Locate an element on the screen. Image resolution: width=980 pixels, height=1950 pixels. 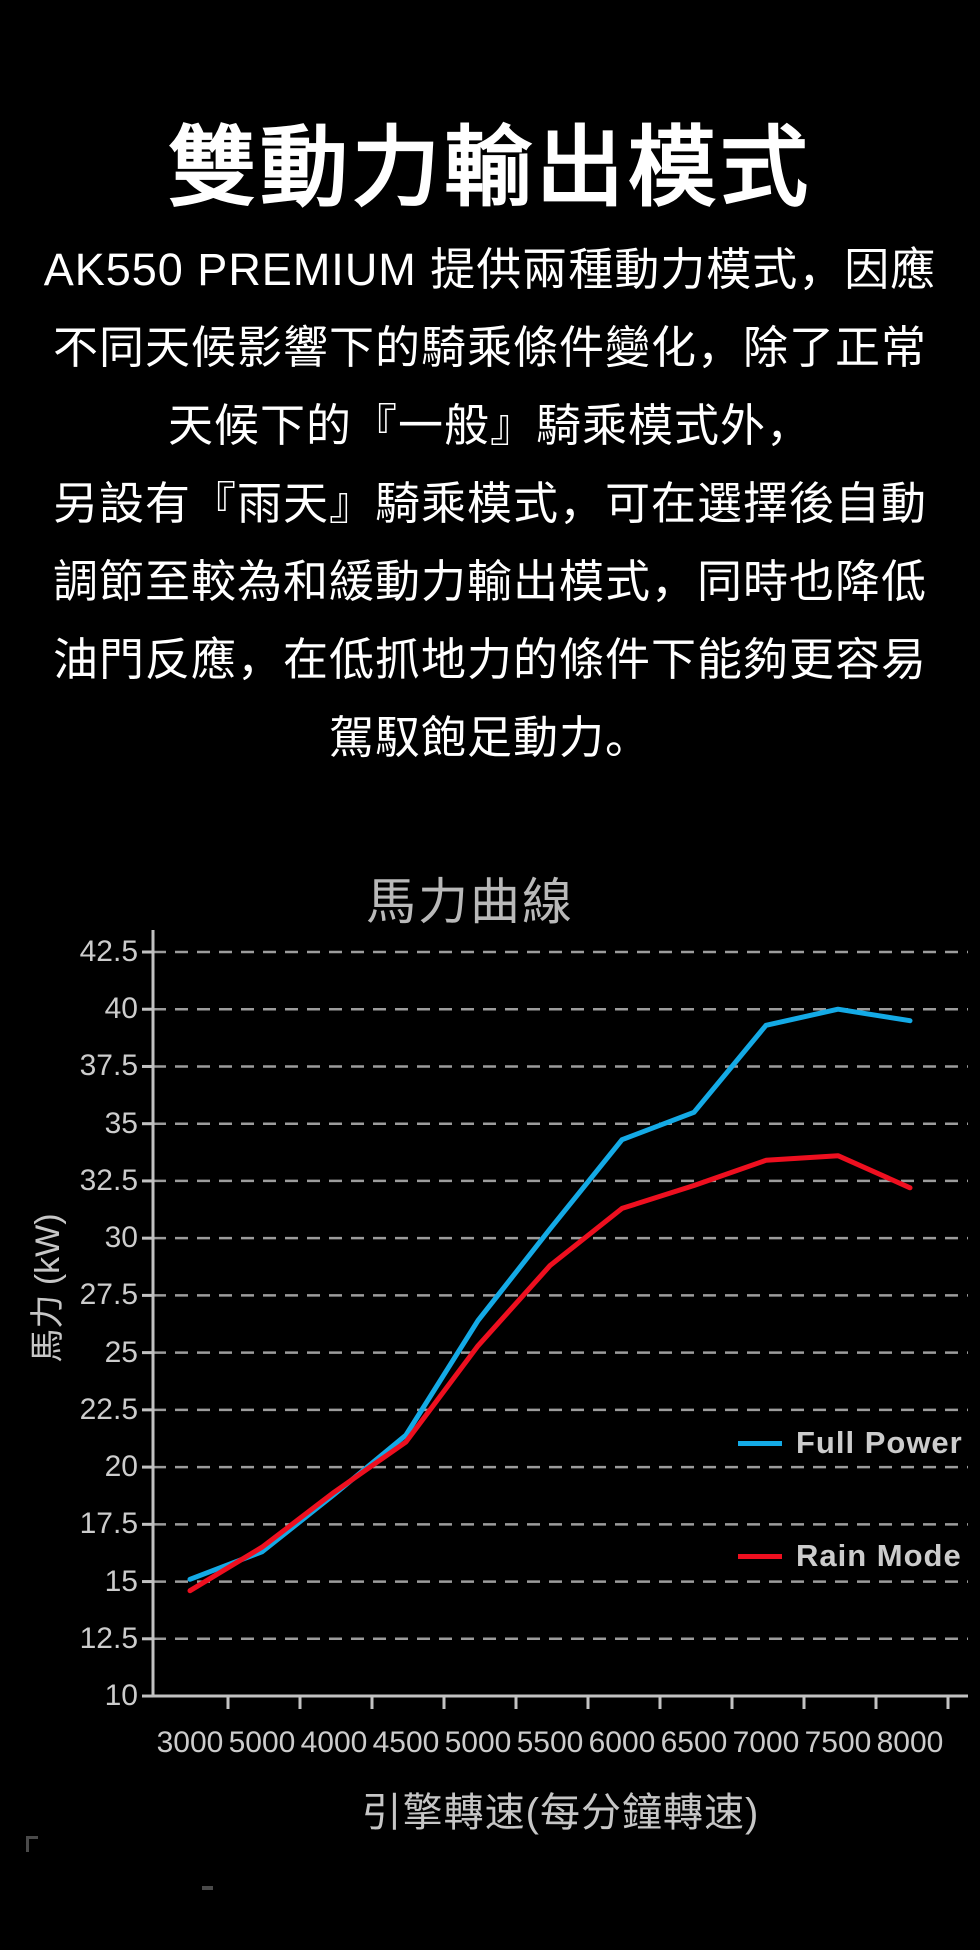
intro-line: 調節至較為和緩動力輸出模式，同時也降低 is located at coordinates (489, 581).